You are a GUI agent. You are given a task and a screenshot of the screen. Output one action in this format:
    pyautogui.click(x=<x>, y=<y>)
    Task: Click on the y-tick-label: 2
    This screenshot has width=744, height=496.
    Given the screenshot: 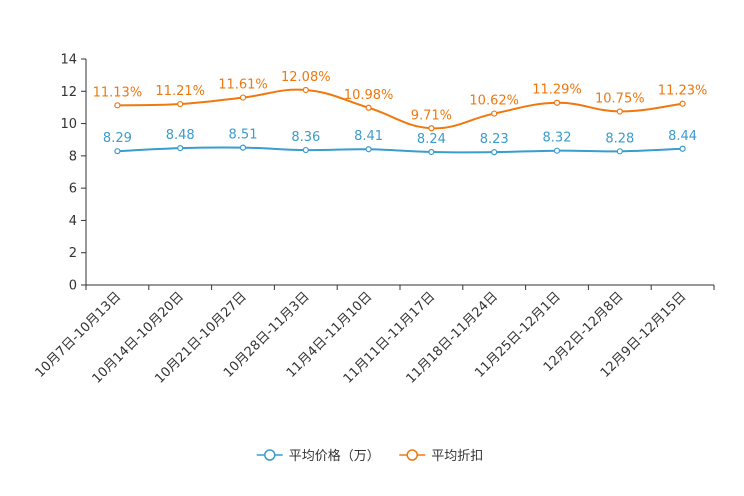 What is the action you would take?
    pyautogui.click(x=73, y=253)
    